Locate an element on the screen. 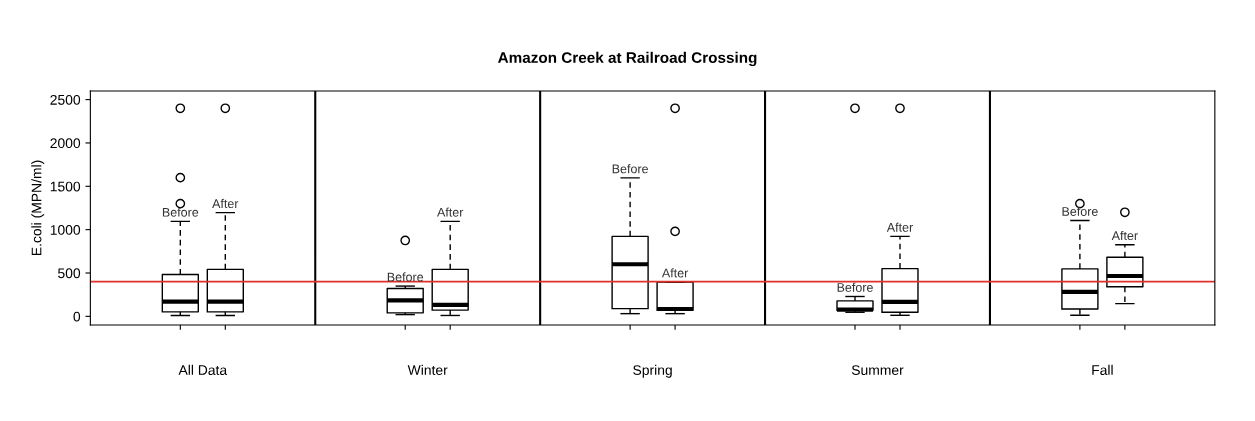 The height and width of the screenshot is (421, 1255). x-tick-label: Spring is located at coordinates (652, 371).